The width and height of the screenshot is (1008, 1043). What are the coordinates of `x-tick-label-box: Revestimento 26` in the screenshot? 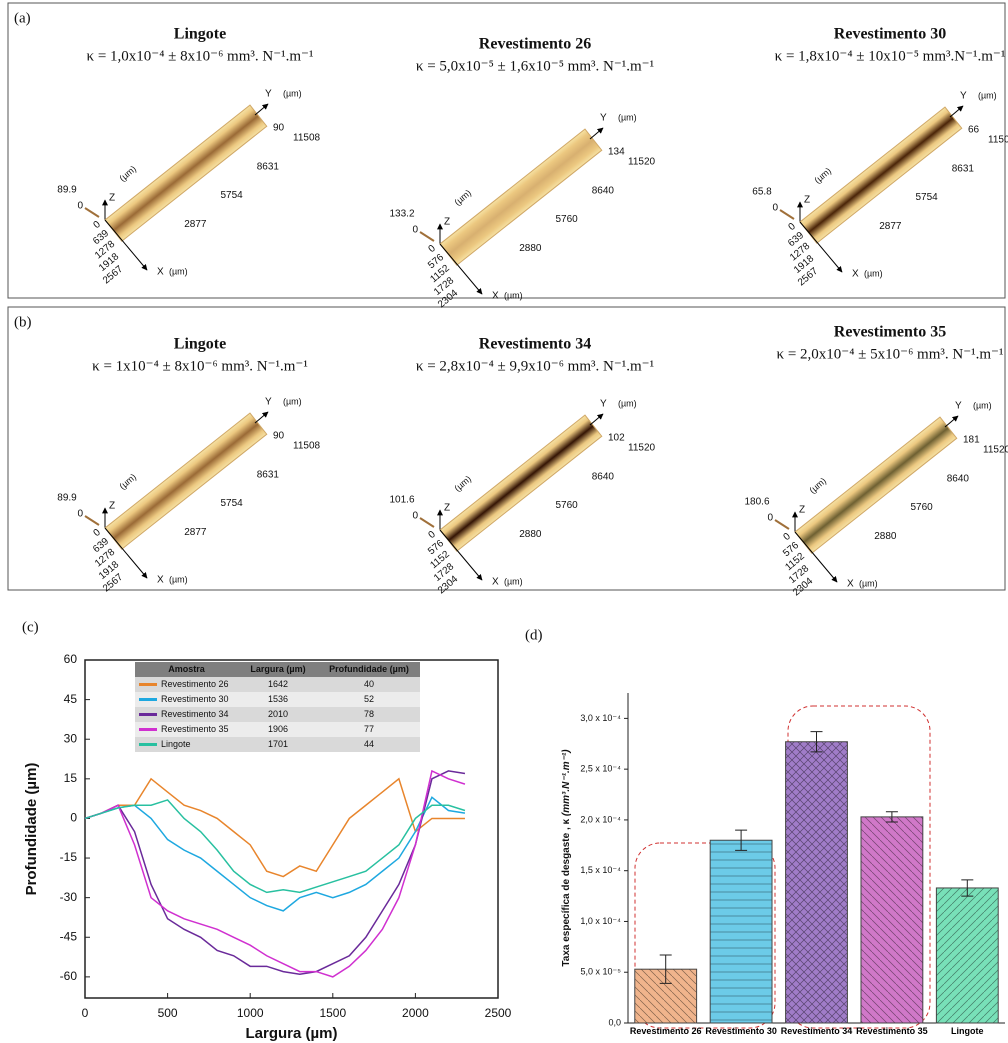 It's located at (665, 1031).